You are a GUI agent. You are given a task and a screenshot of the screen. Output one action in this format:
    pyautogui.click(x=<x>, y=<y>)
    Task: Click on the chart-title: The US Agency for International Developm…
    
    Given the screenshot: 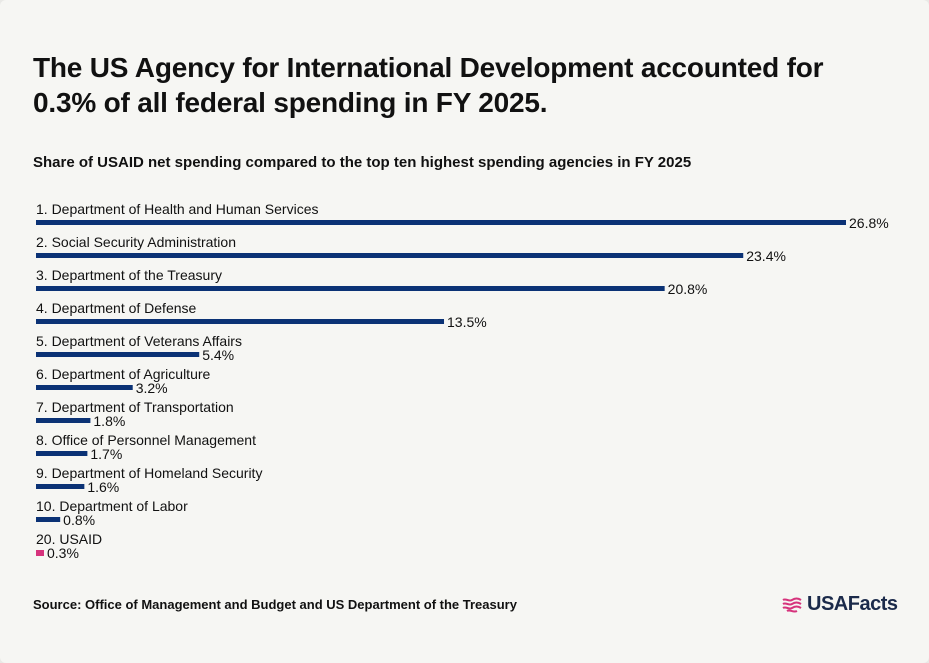 What is the action you would take?
    pyautogui.click(x=428, y=85)
    